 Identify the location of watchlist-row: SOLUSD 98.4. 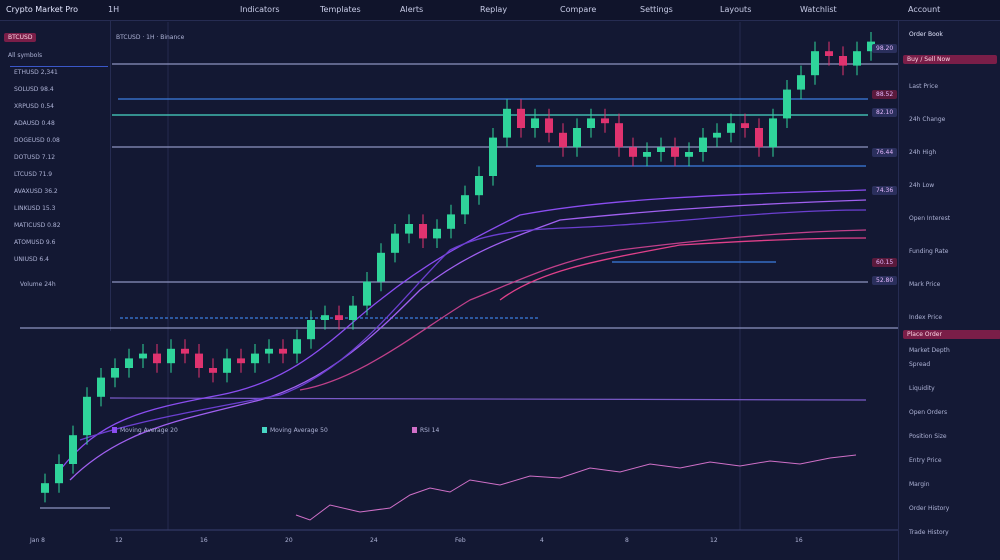
(34, 89).